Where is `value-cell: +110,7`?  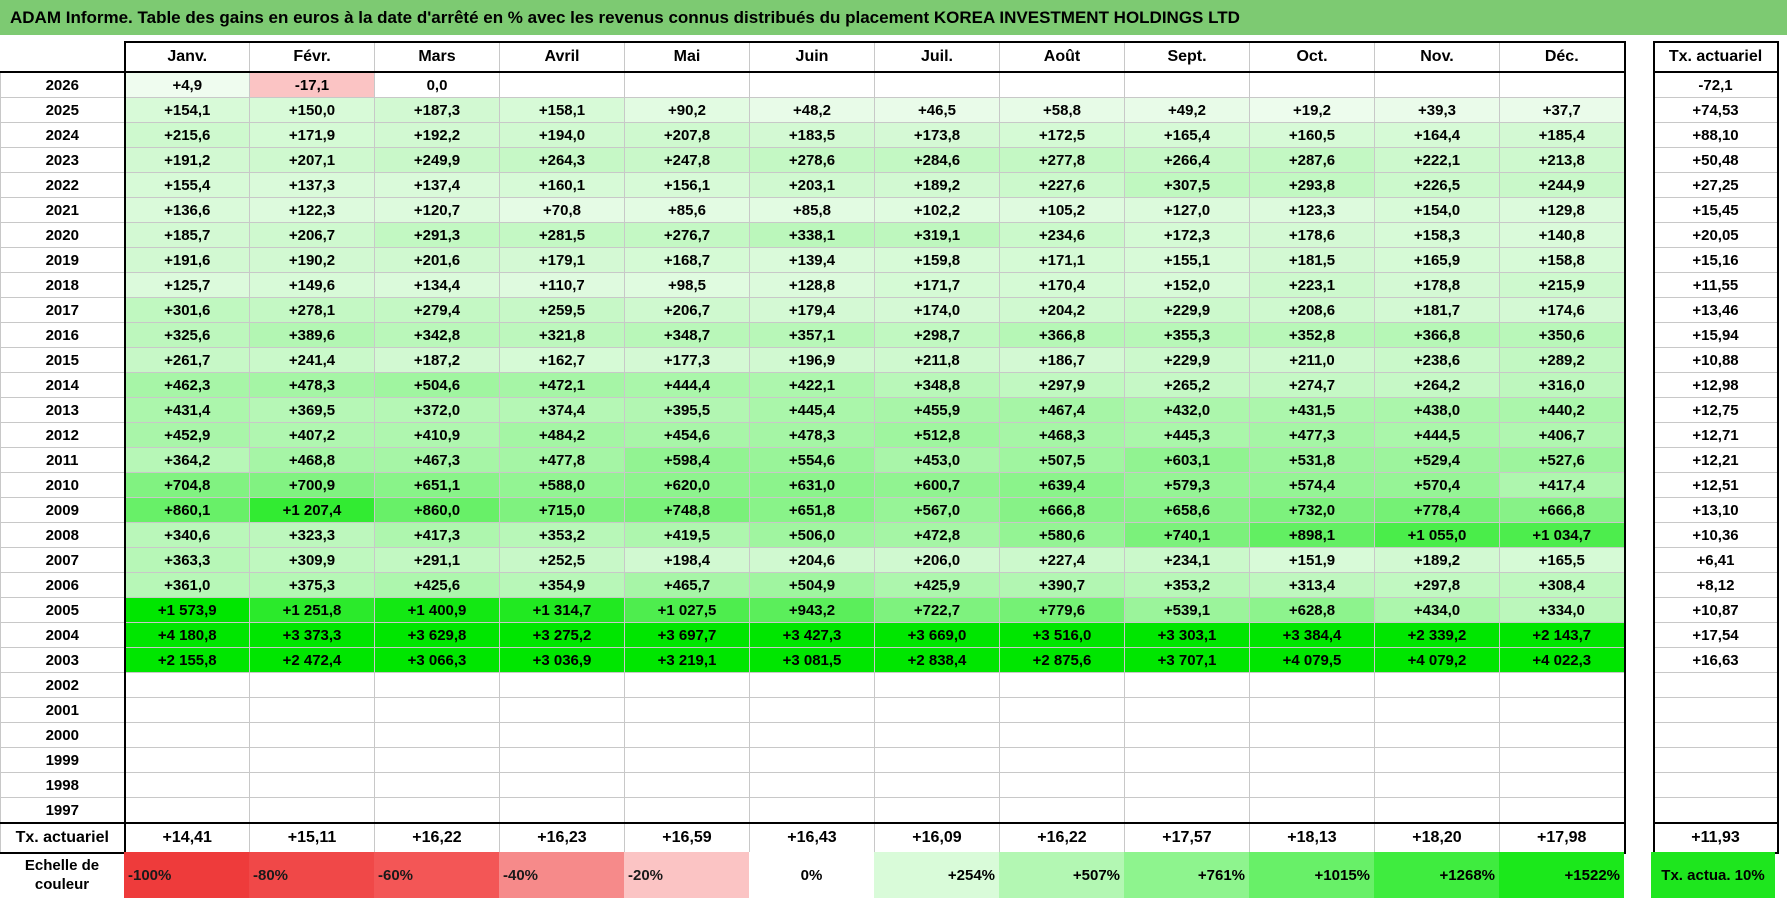
value-cell: +110,7 is located at coordinates (562, 285).